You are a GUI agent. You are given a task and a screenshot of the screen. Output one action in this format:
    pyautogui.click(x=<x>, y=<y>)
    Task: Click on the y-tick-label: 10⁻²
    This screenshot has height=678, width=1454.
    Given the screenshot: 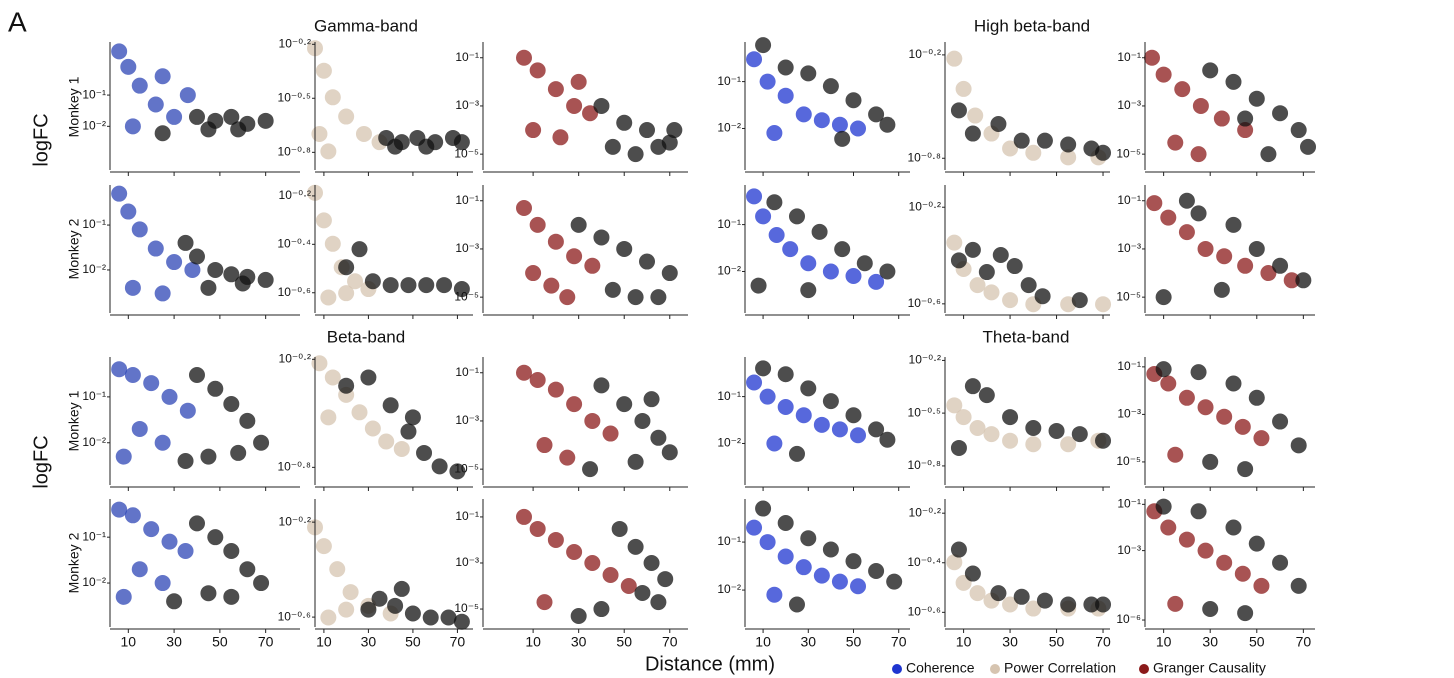 What is the action you would take?
    pyautogui.click(x=729, y=589)
    